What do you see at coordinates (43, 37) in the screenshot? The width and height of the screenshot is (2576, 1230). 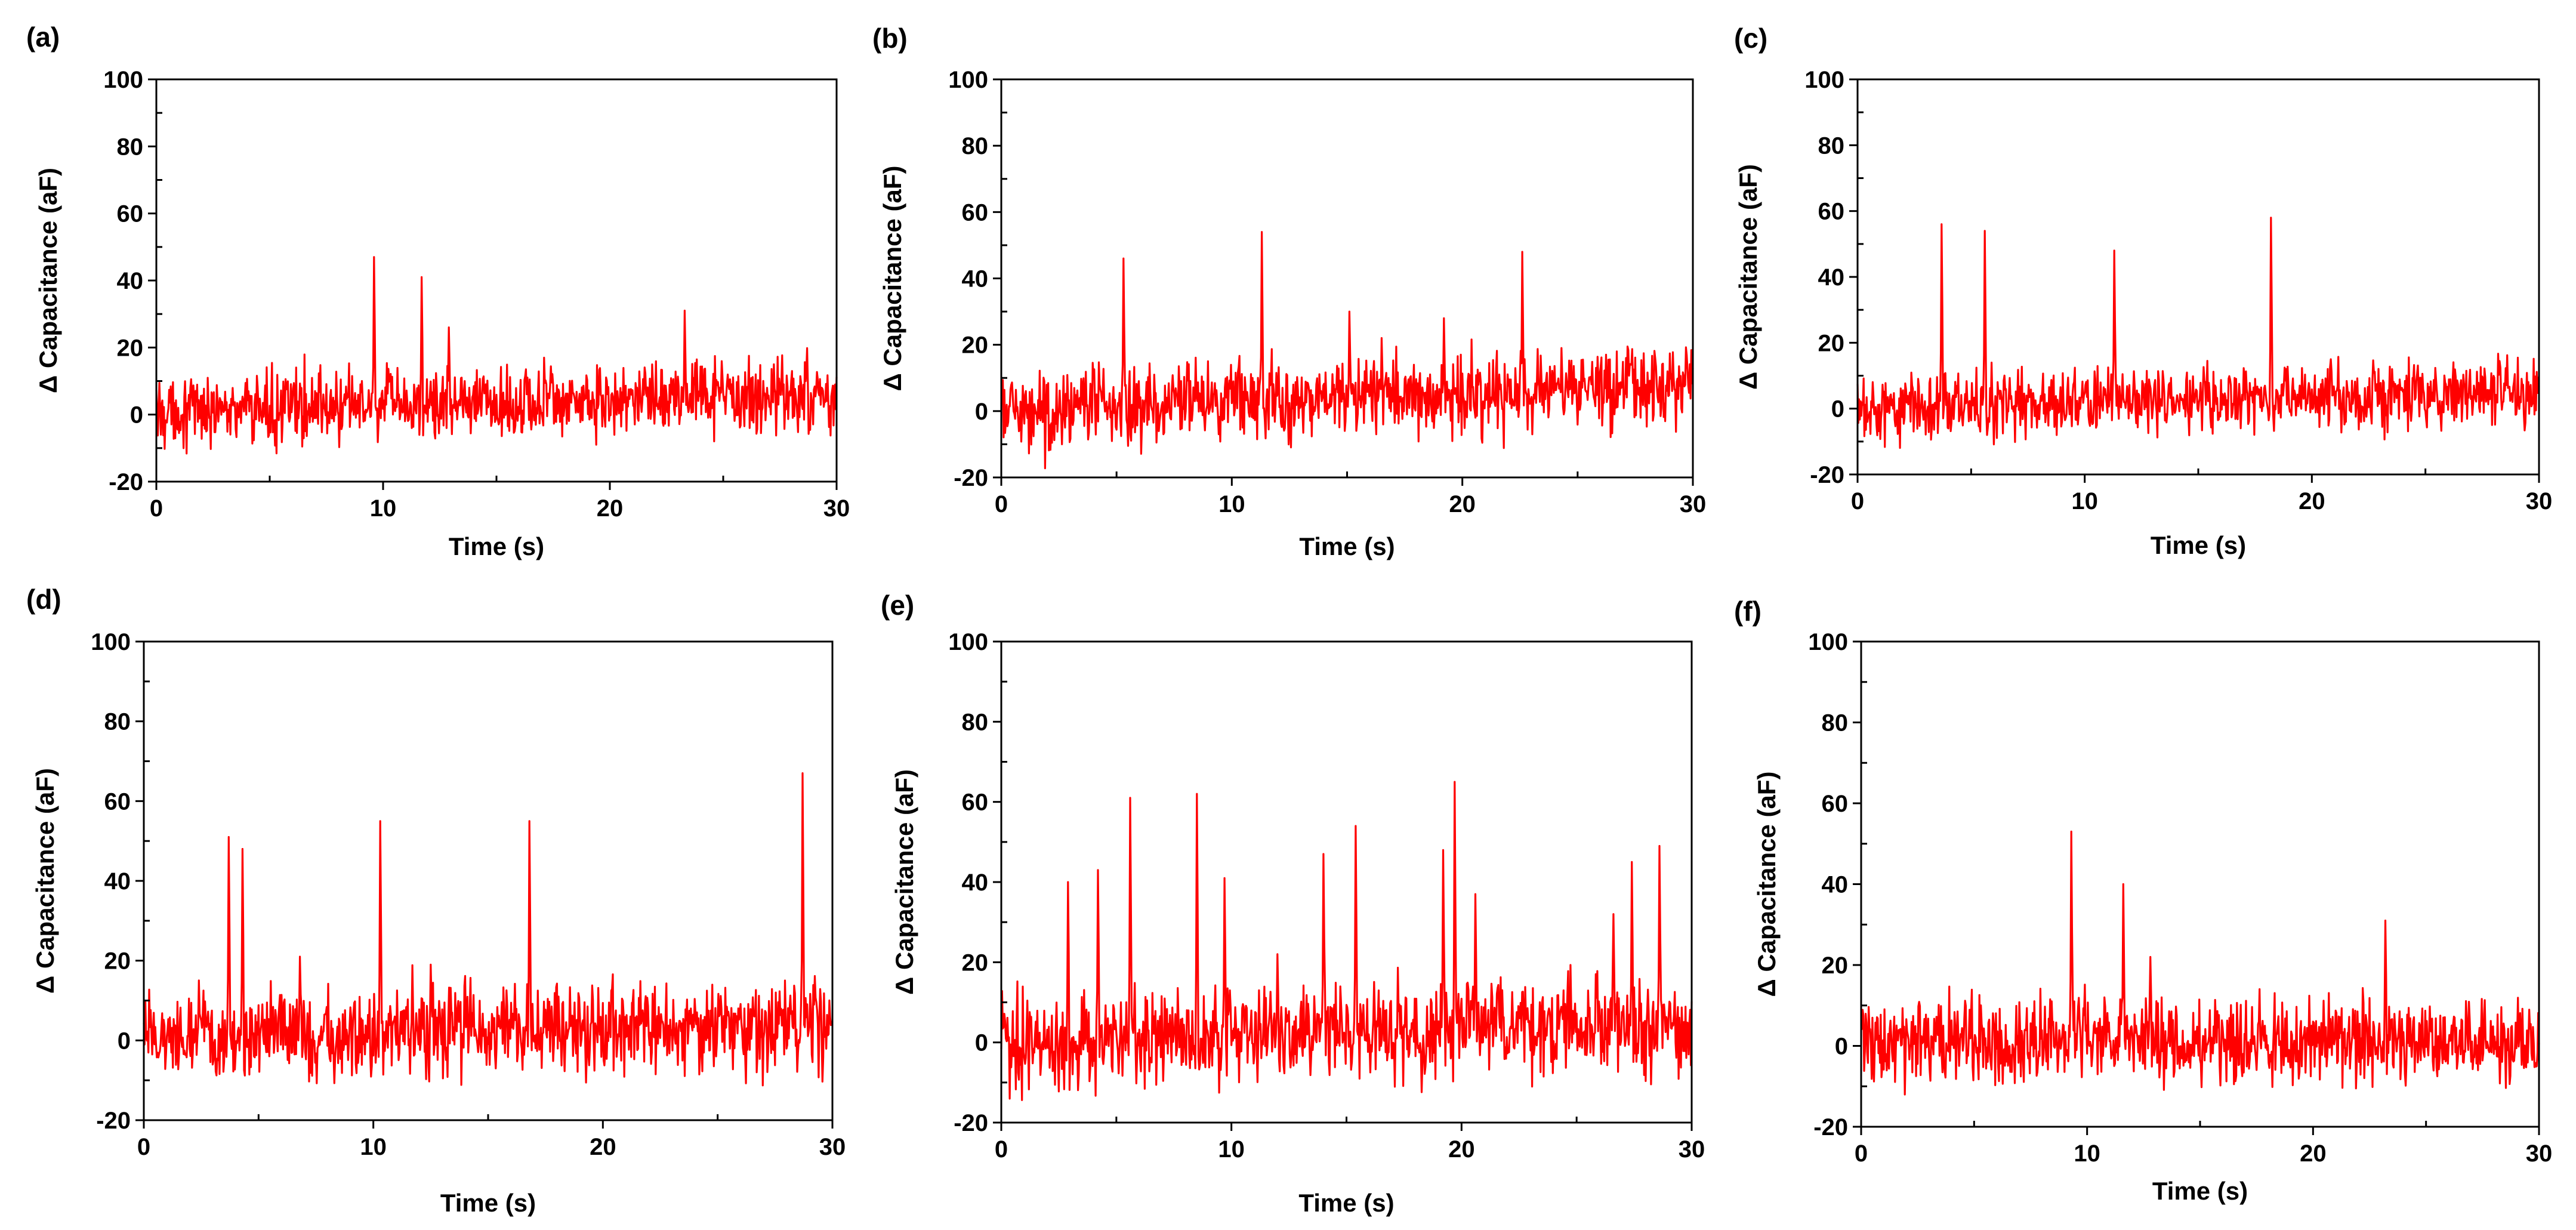 I see `panel-label: (a)` at bounding box center [43, 37].